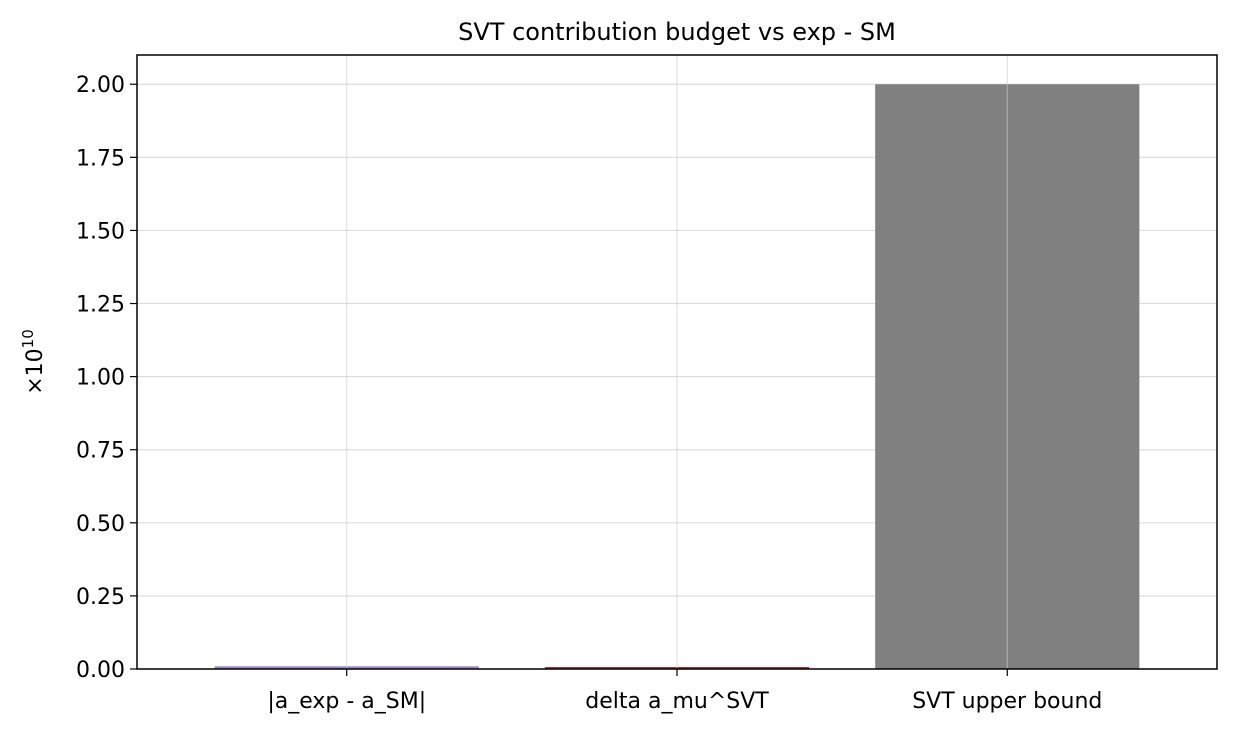 The height and width of the screenshot is (734, 1236). Describe the element at coordinates (100, 524) in the screenshot. I see `y-tick-label: 0.50` at that location.